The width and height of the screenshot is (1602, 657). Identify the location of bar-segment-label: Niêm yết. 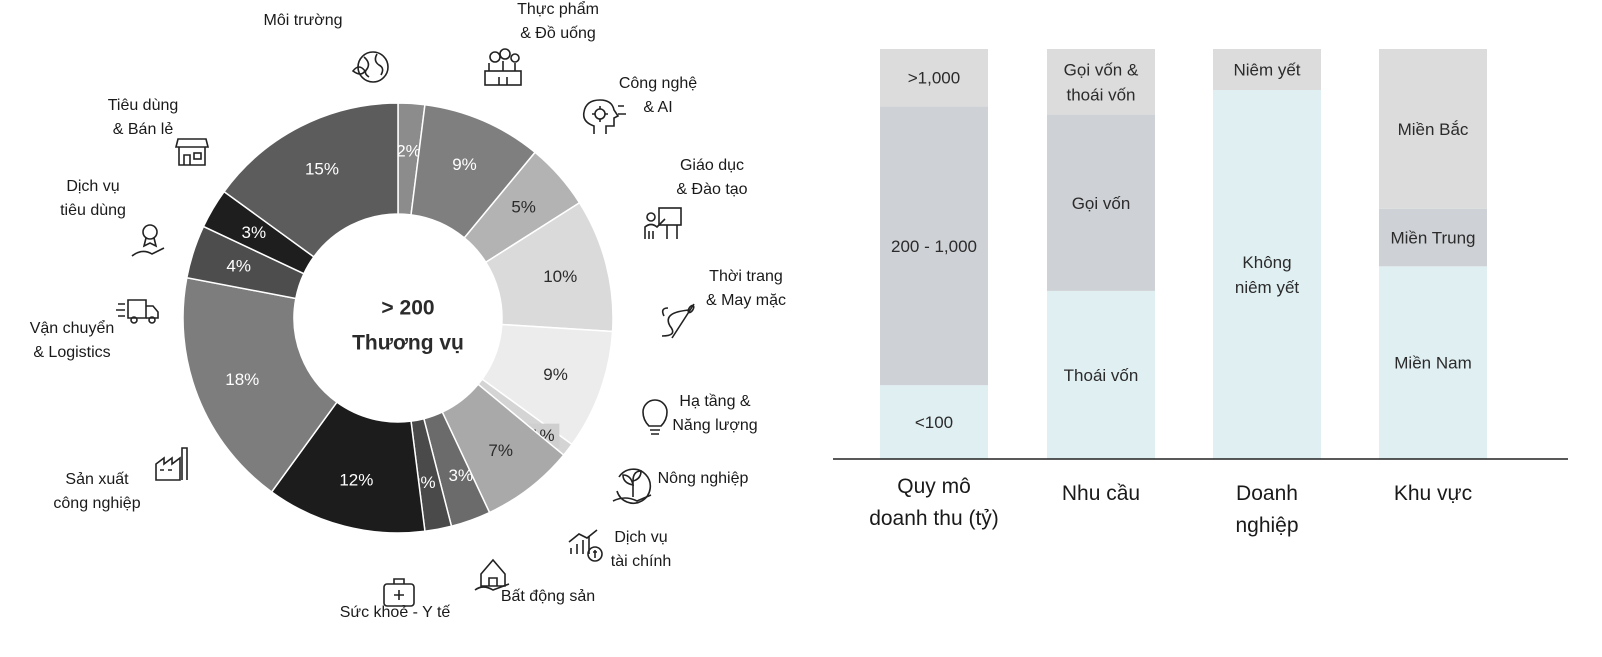
(1266, 69).